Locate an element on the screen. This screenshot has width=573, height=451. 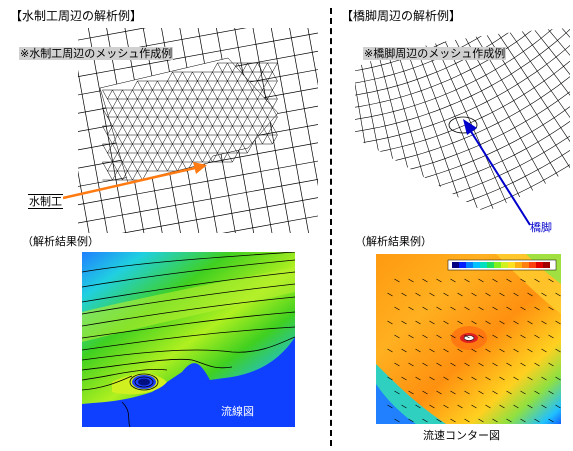
left-result-heading: （解析結果例） is located at coordinates (60, 241).